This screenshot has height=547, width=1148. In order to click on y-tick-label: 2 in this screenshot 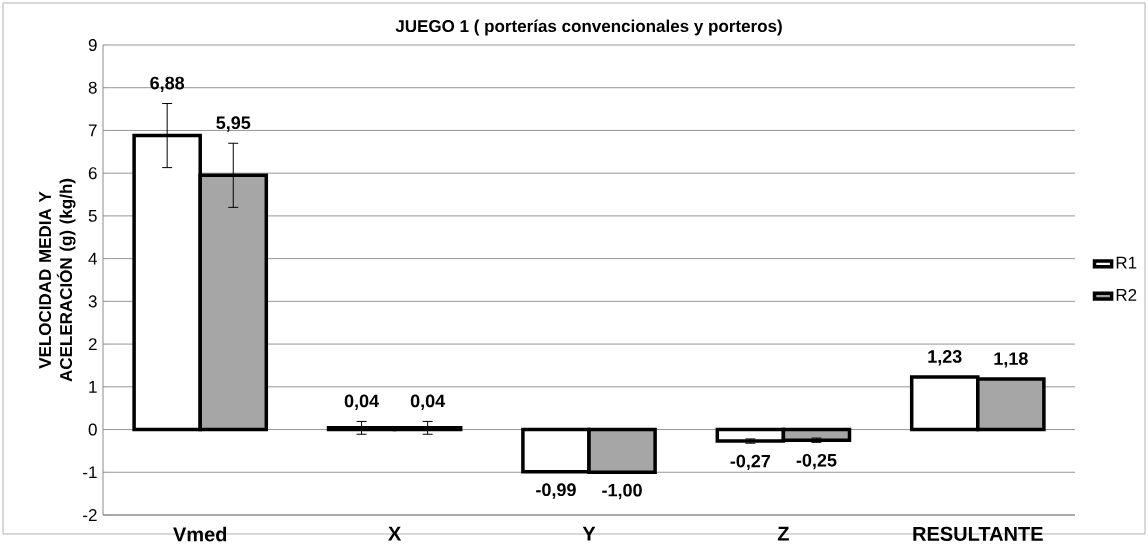, I will do `click(92, 344)`.